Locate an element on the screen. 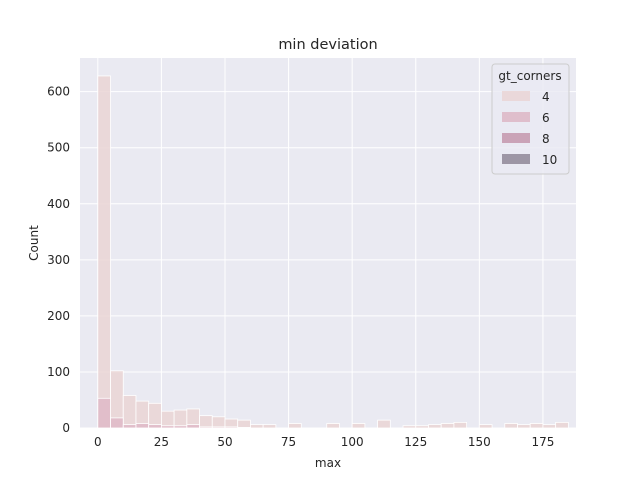  y-tick-label: 200 is located at coordinates (58, 316).